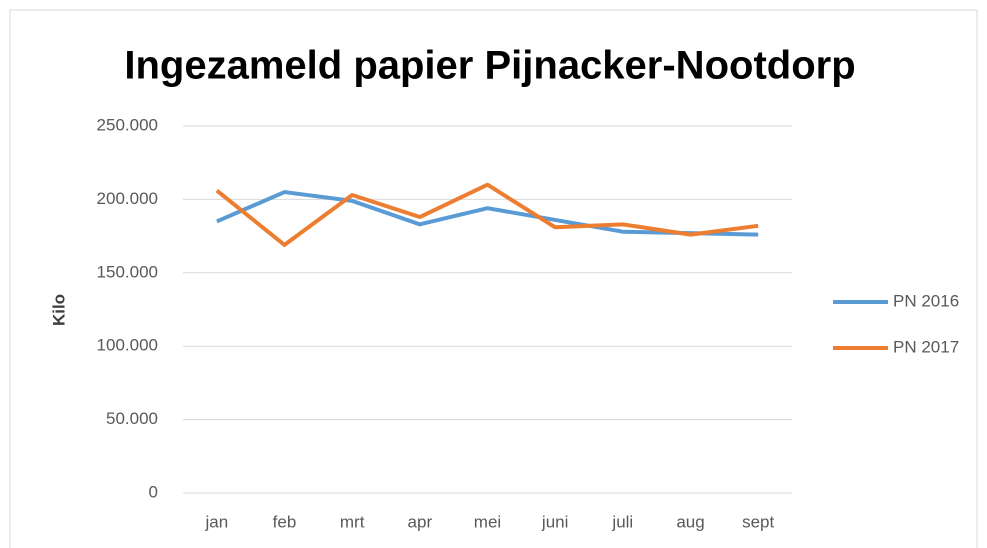 Image resolution: width=987 pixels, height=548 pixels. What do you see at coordinates (690, 521) in the screenshot?
I see `x-tick-label: aug` at bounding box center [690, 521].